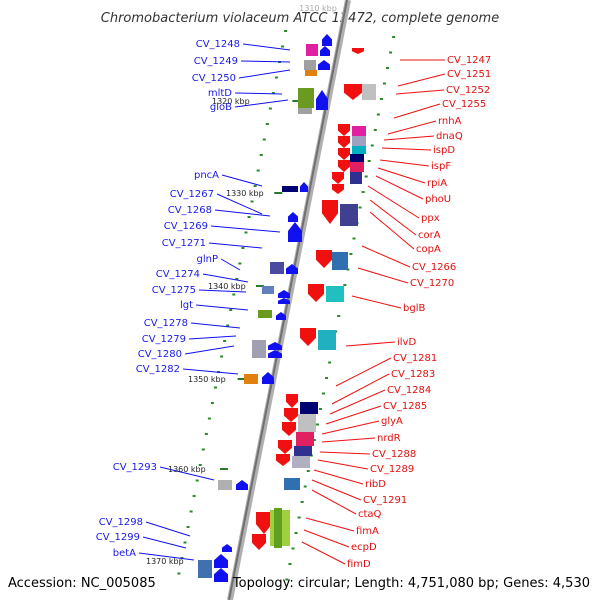 The height and width of the screenshot is (600, 600). What do you see at coordinates (184, 243) in the screenshot?
I see `gene-label: CV_1271` at bounding box center [184, 243].